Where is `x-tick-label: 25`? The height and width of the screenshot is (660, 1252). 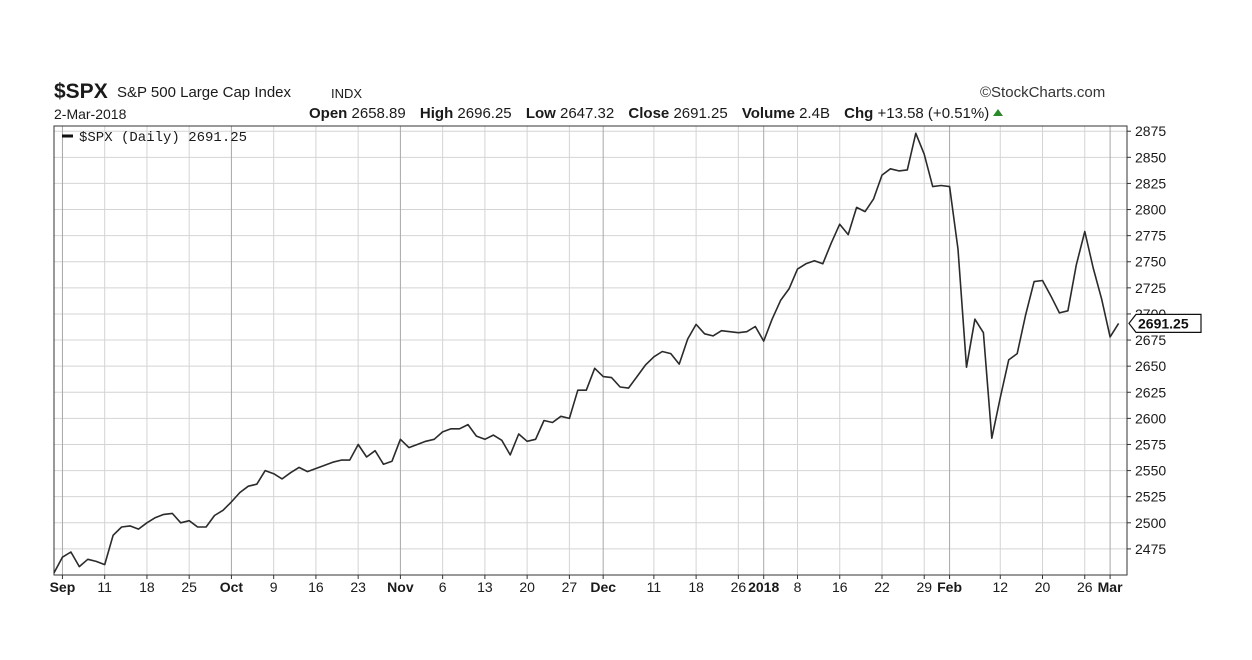 x-tick-label: 25 is located at coordinates (189, 587).